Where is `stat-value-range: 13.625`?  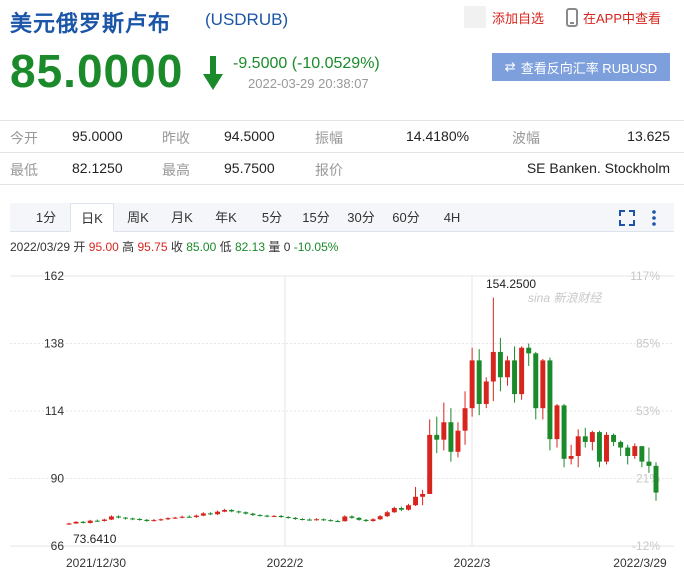 stat-value-range: 13.625 is located at coordinates (648, 136).